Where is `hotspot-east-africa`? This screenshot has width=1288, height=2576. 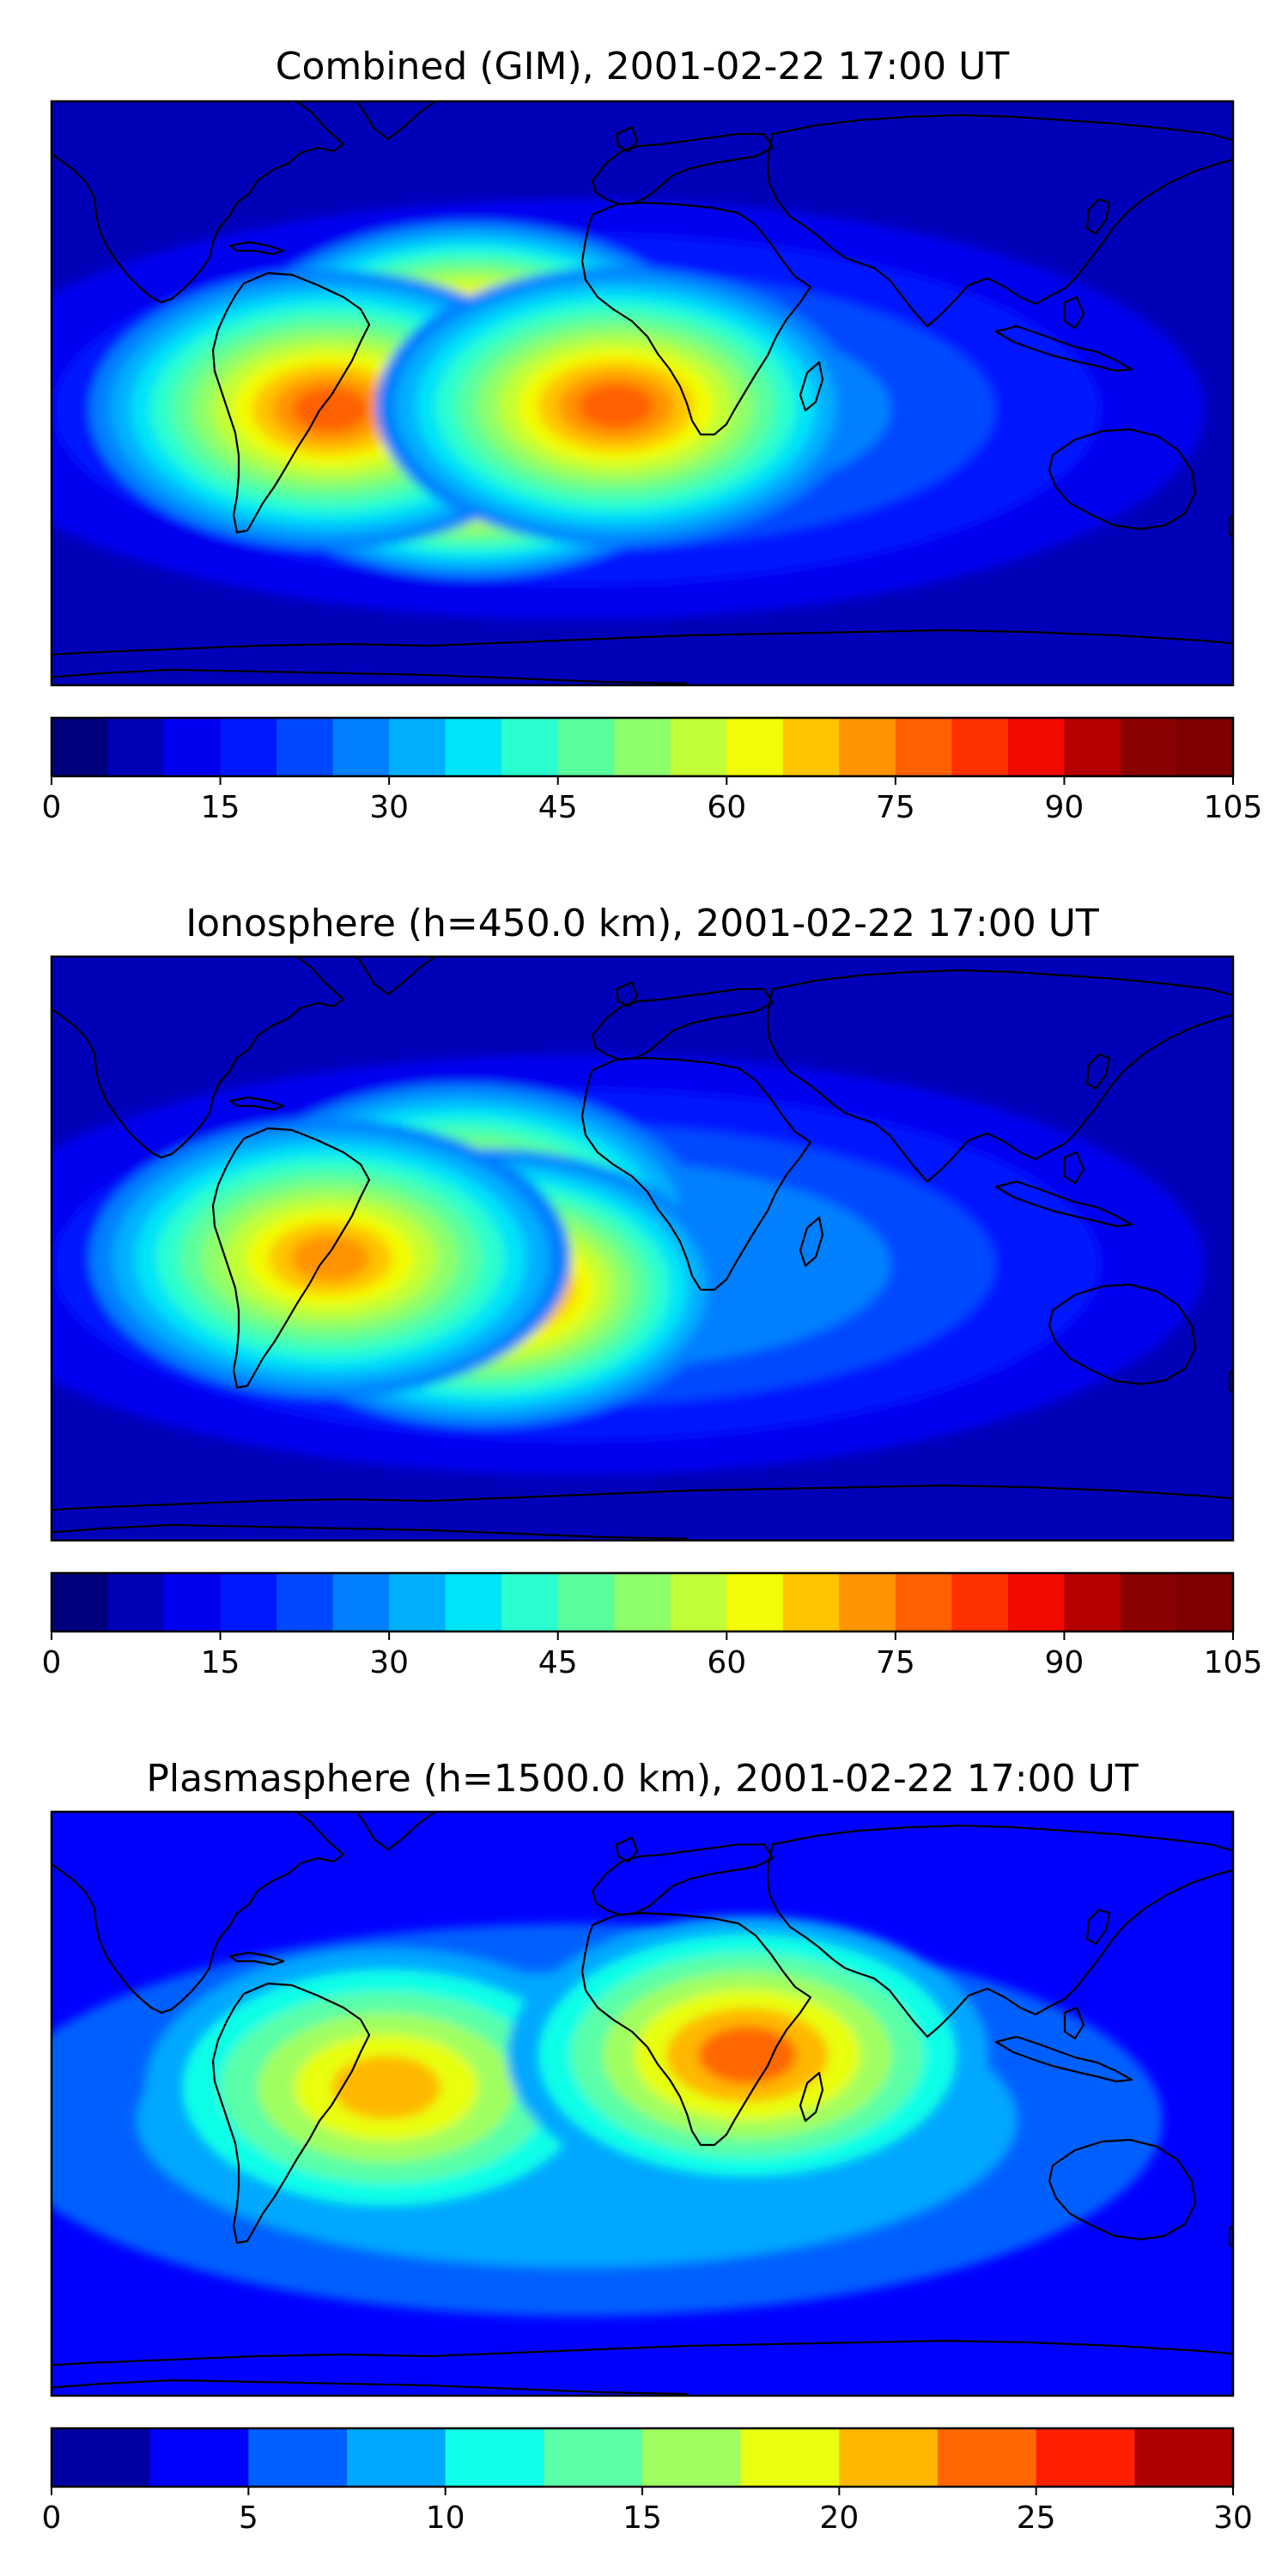 hotspot-east-africa is located at coordinates (748, 2055).